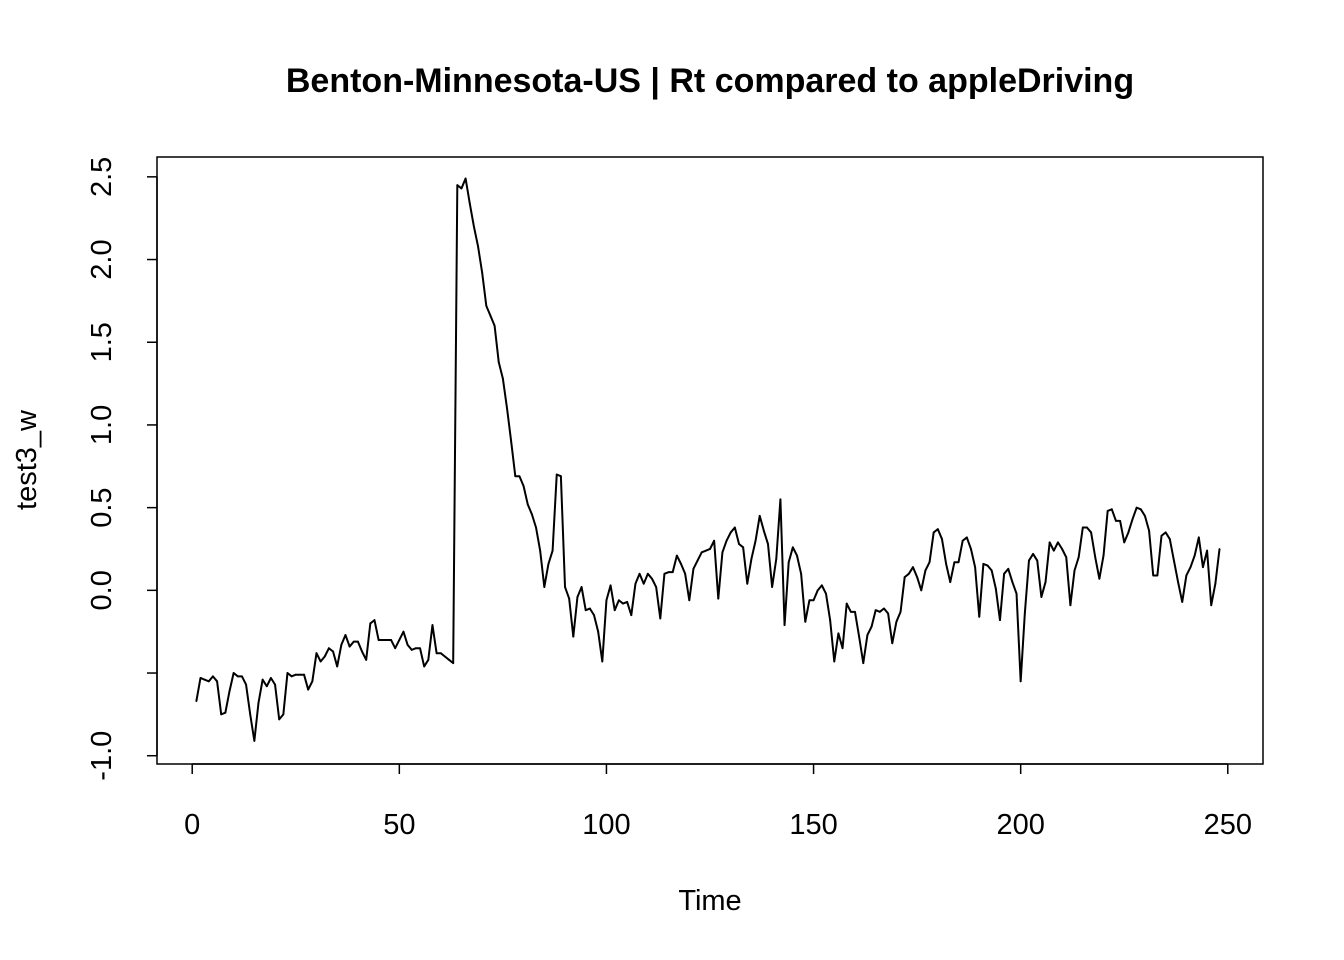  What do you see at coordinates (813, 825) in the screenshot?
I see `x-tick-label: 150` at bounding box center [813, 825].